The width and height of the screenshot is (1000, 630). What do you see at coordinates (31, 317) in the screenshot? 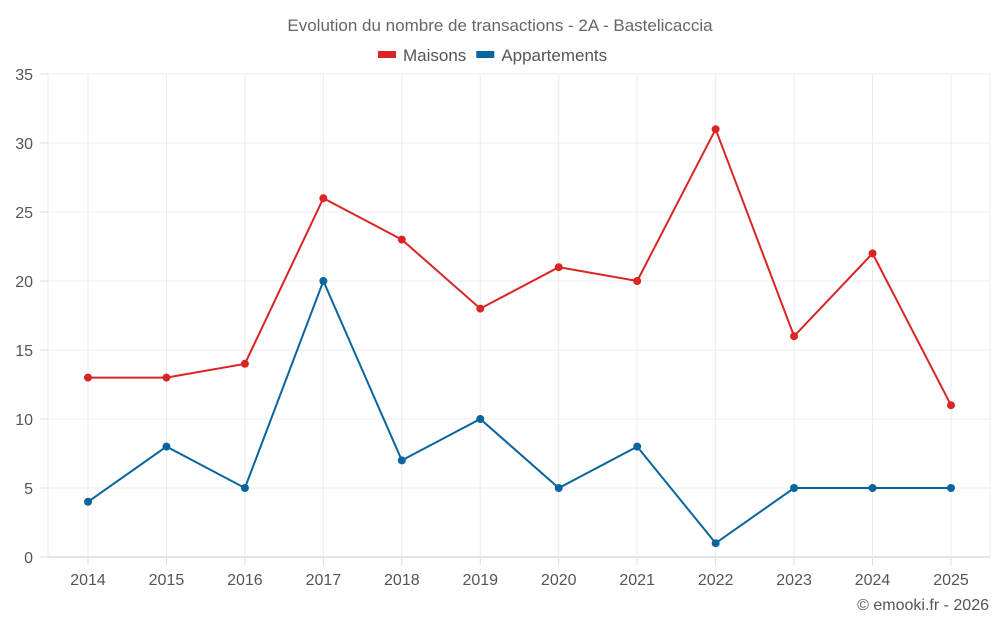
I see `y-axis: 0 5 10 15 20 25 30 35` at bounding box center [31, 317].